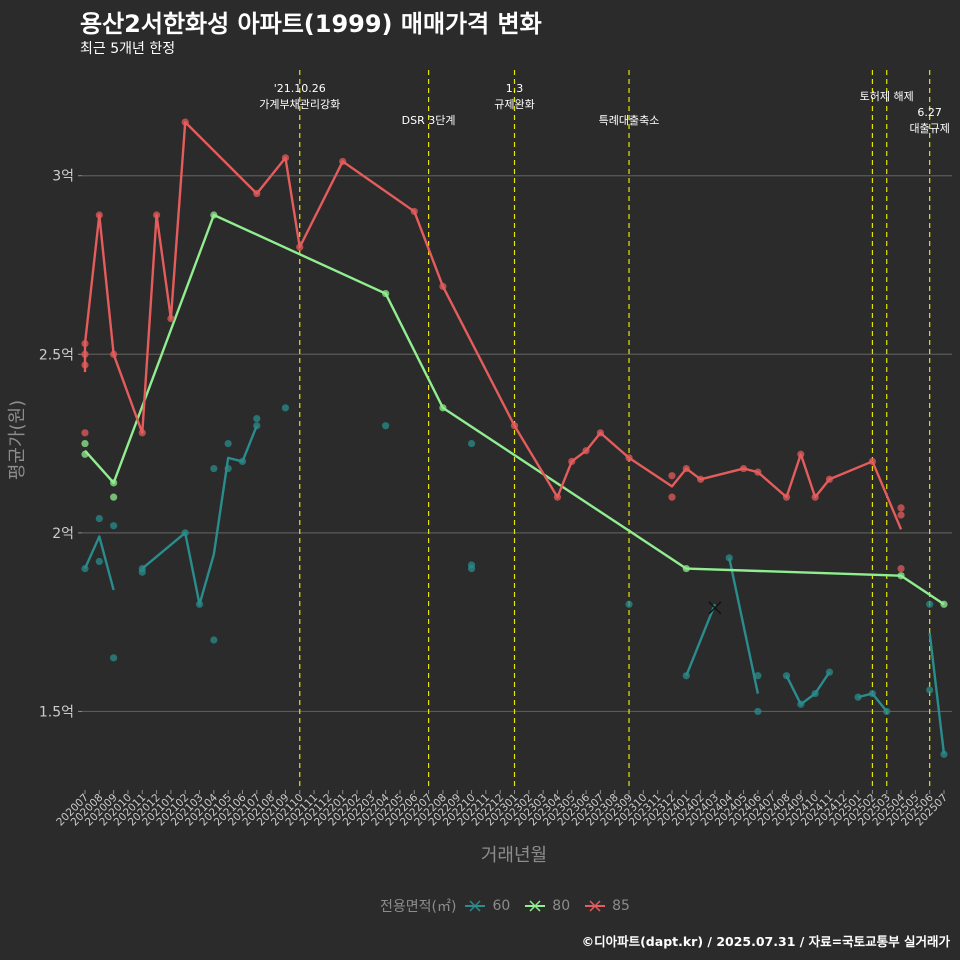 The height and width of the screenshot is (960, 960). What do you see at coordinates (17, 440) in the screenshot?
I see `y-axis-label: 평균가(원)` at bounding box center [17, 440].